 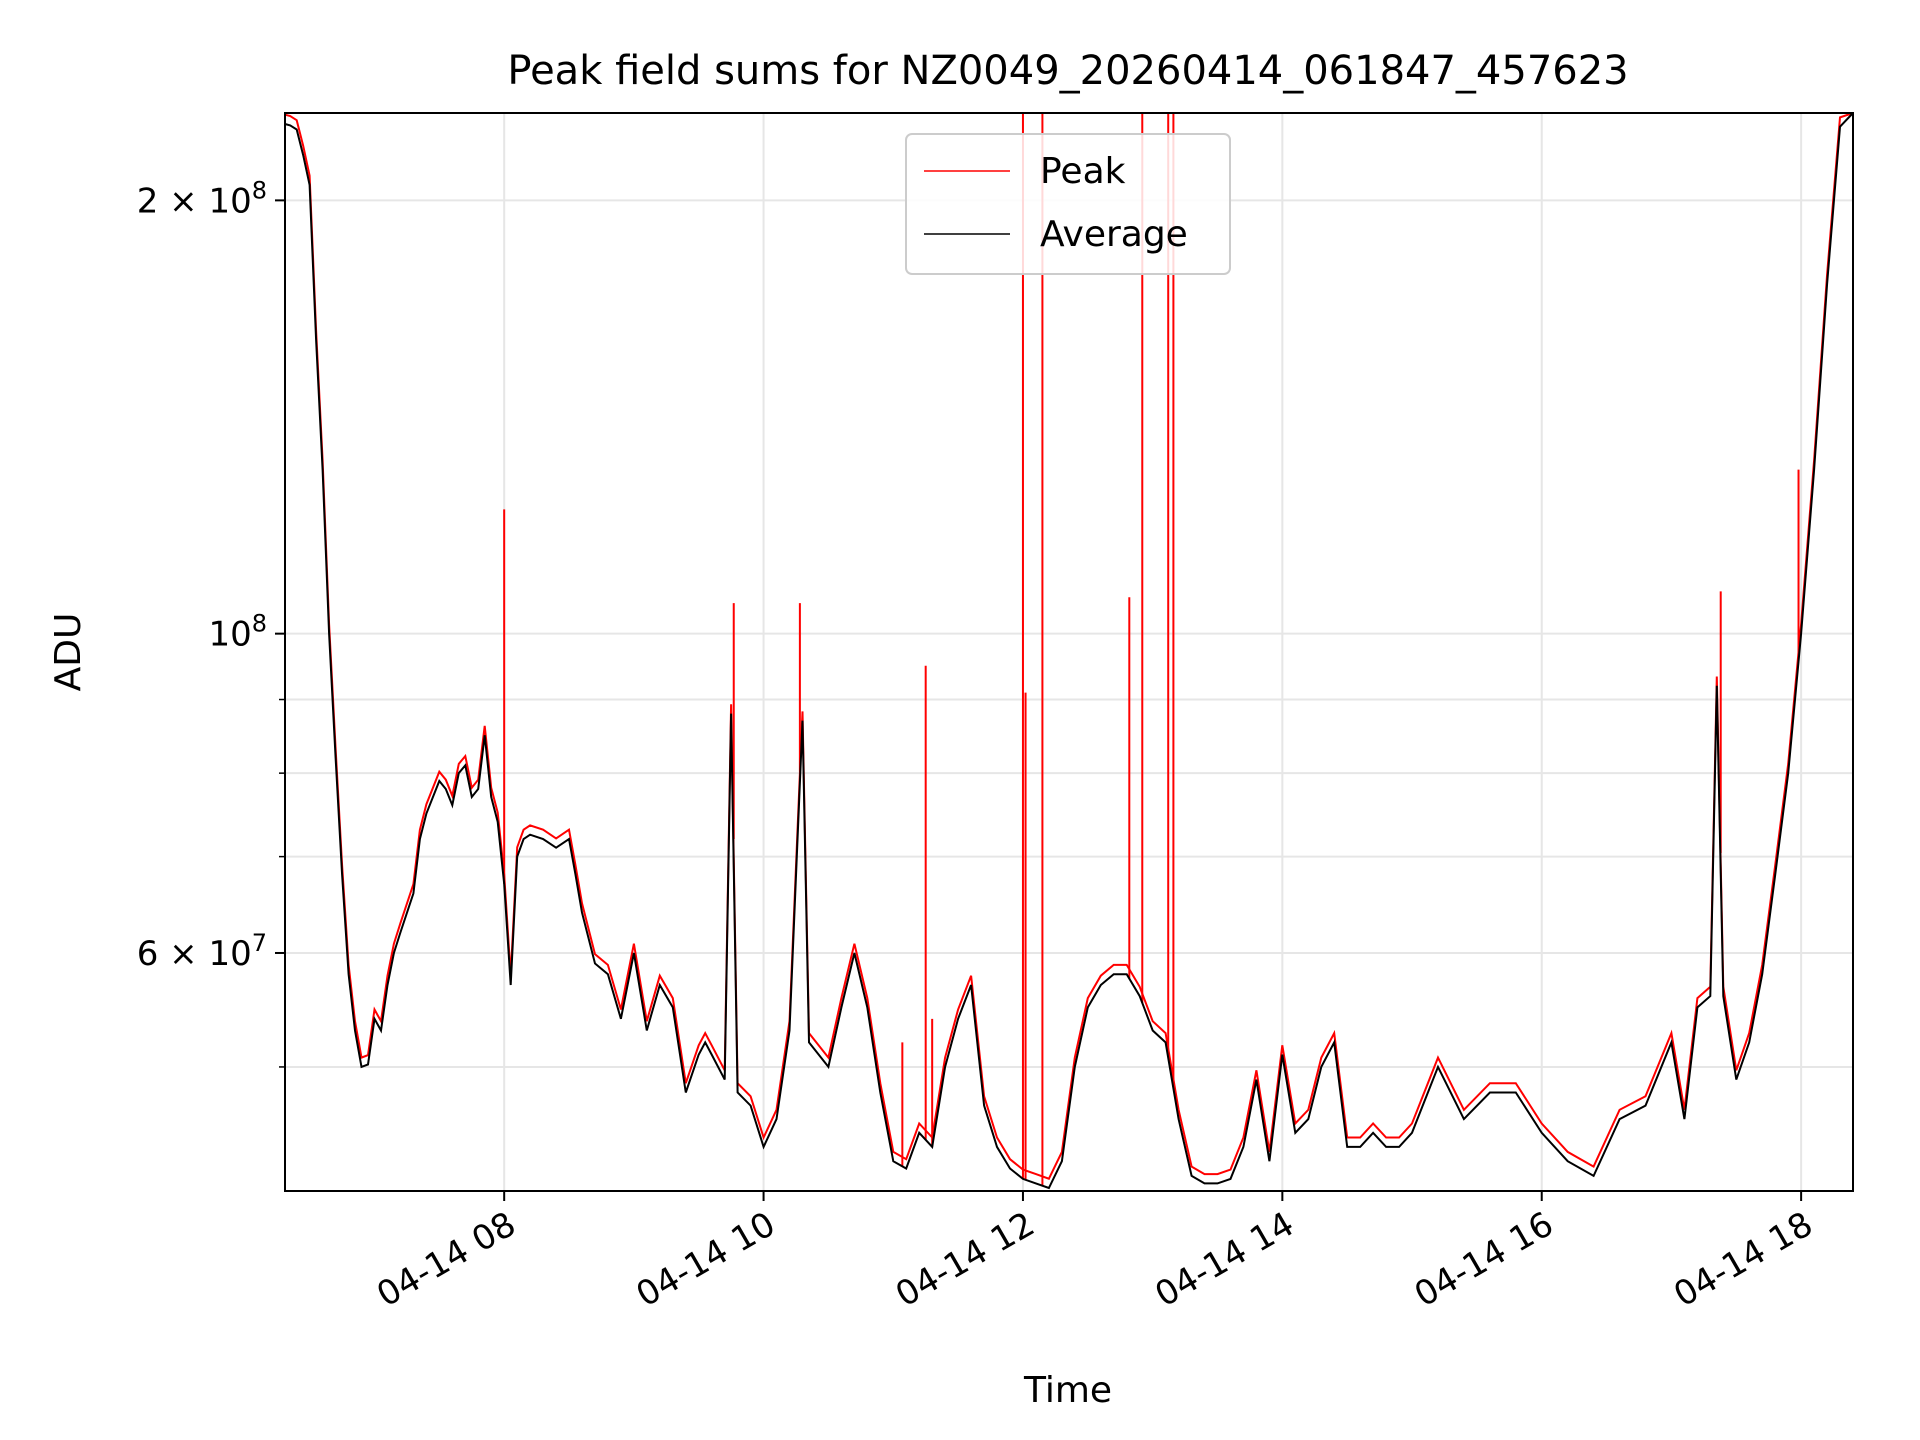 I want to click on y-tick-label: 2 × 108, so click(x=202, y=198).